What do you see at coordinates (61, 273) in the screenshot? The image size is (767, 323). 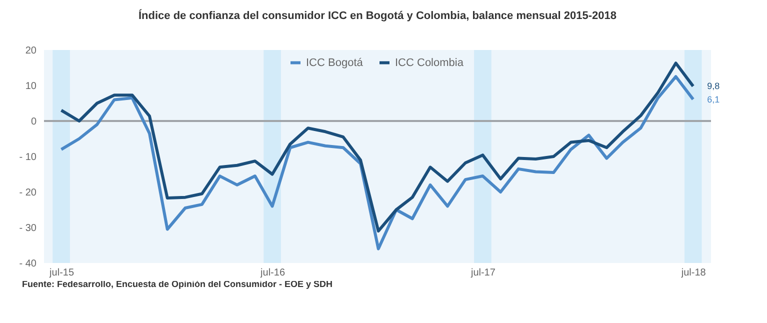 I see `x-tick-label: jul-15` at bounding box center [61, 273].